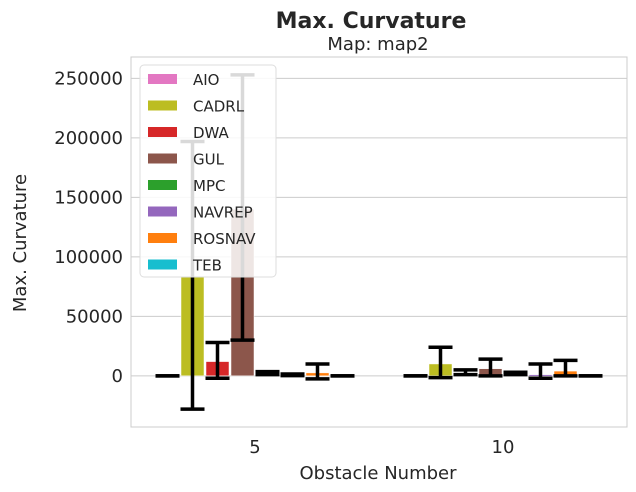  What do you see at coordinates (162, 105) in the screenshot?
I see `legend-swatch-cadrl` at bounding box center [162, 105].